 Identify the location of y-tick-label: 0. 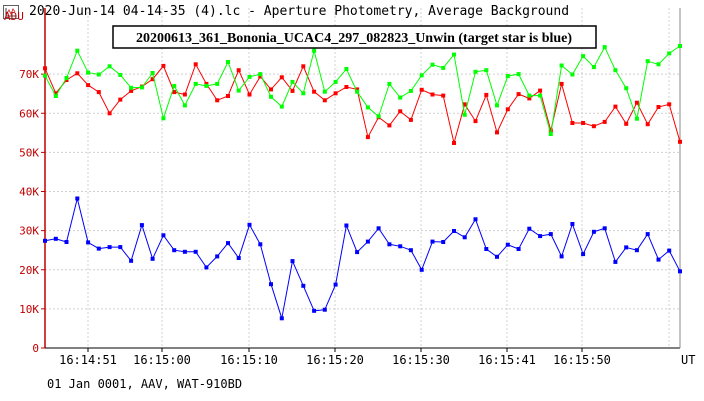
(35, 348).